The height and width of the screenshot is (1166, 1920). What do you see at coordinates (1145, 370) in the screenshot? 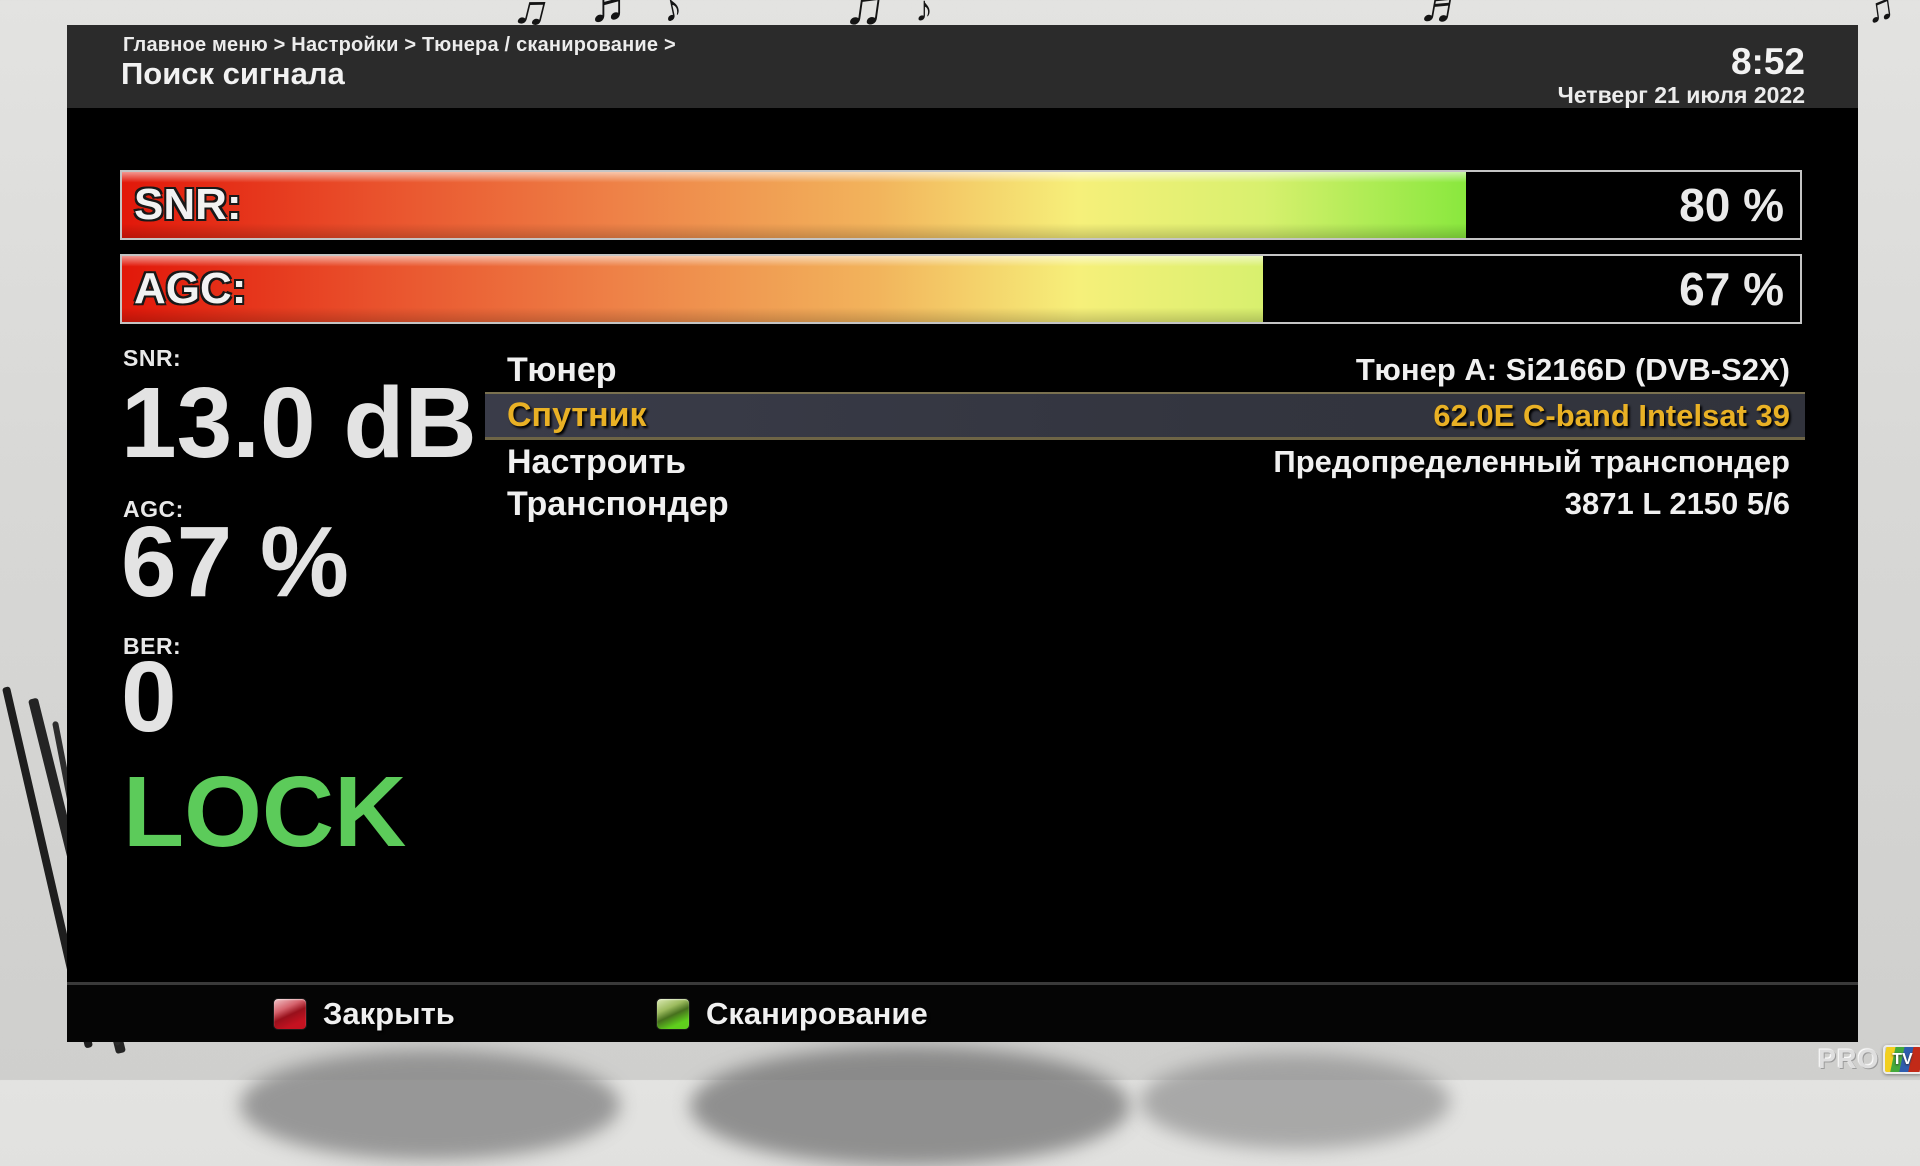
I see `menu-row-tuner: Тюнер Тюнер A: Si2166D (DVB-S2X)` at bounding box center [1145, 370].